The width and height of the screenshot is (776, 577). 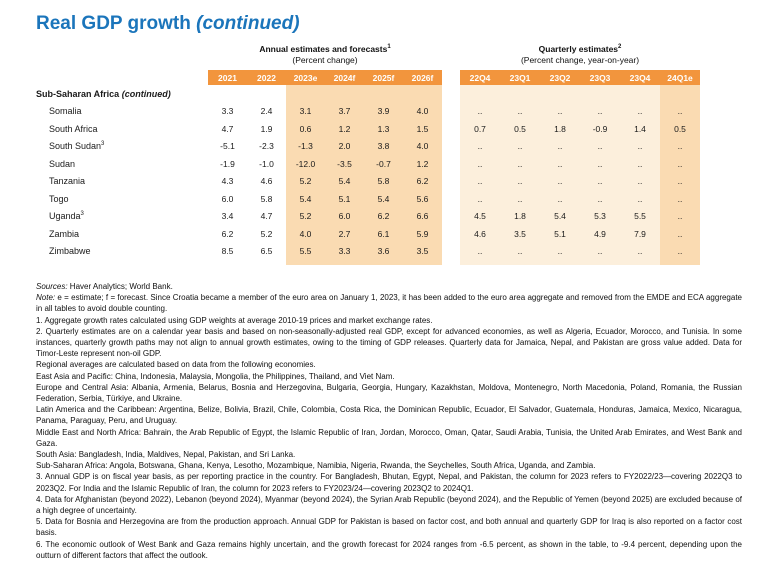 What do you see at coordinates (640, 77) in the screenshot?
I see `column-header-23Q4: 23Q4` at bounding box center [640, 77].